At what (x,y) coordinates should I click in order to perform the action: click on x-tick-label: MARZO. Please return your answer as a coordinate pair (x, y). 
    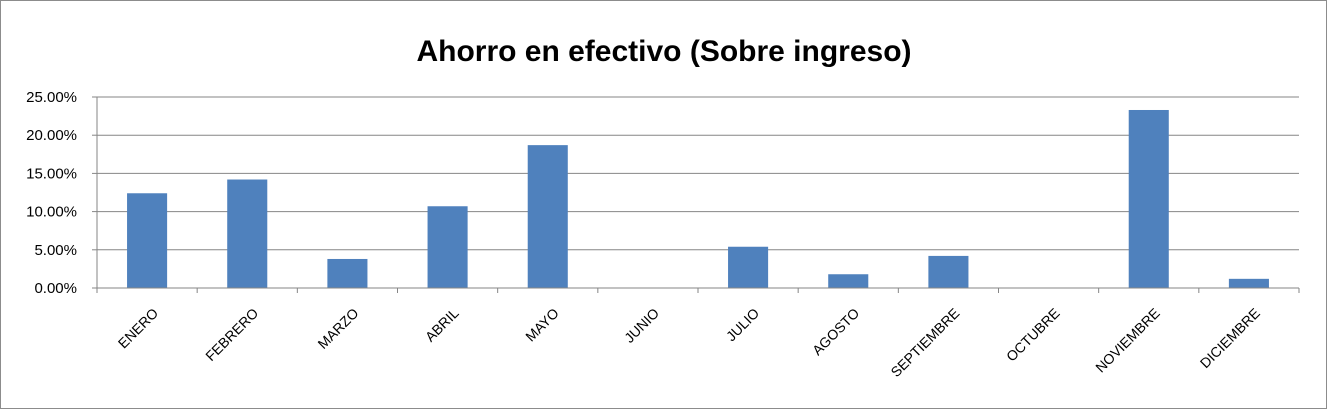
    Looking at the image, I should click on (337, 328).